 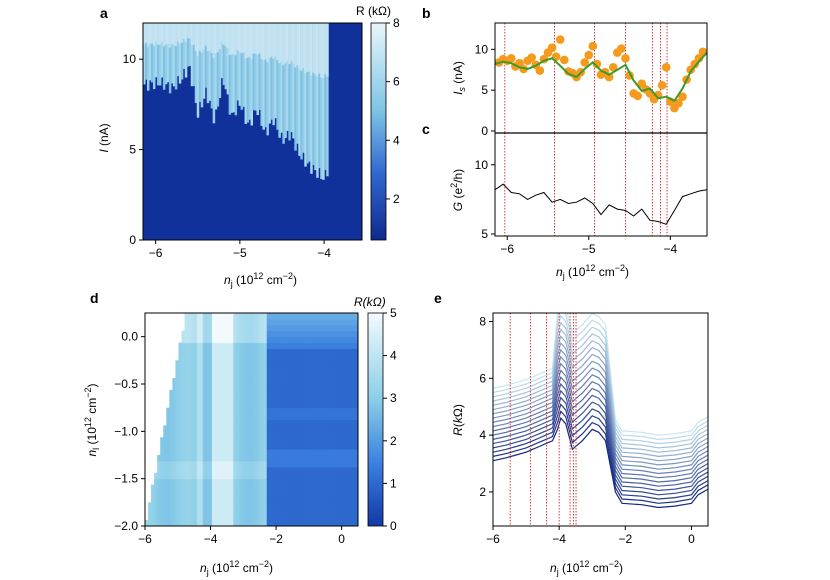 I want to click on fit-line, so click(x=601, y=77).